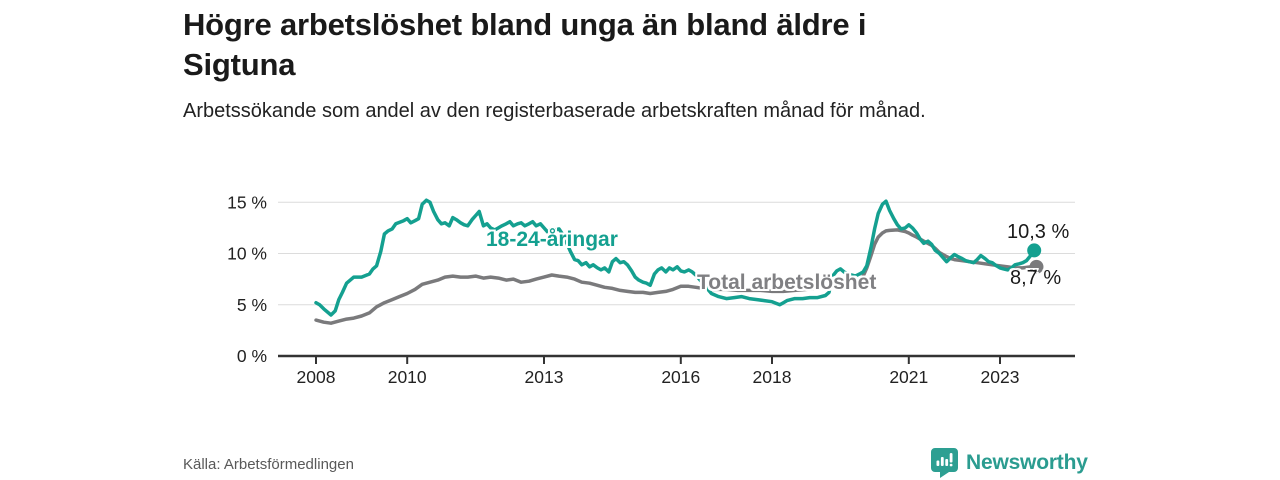 This screenshot has height=480, width=1280. What do you see at coordinates (407, 377) in the screenshot?
I see `x-tick-label: 2010` at bounding box center [407, 377].